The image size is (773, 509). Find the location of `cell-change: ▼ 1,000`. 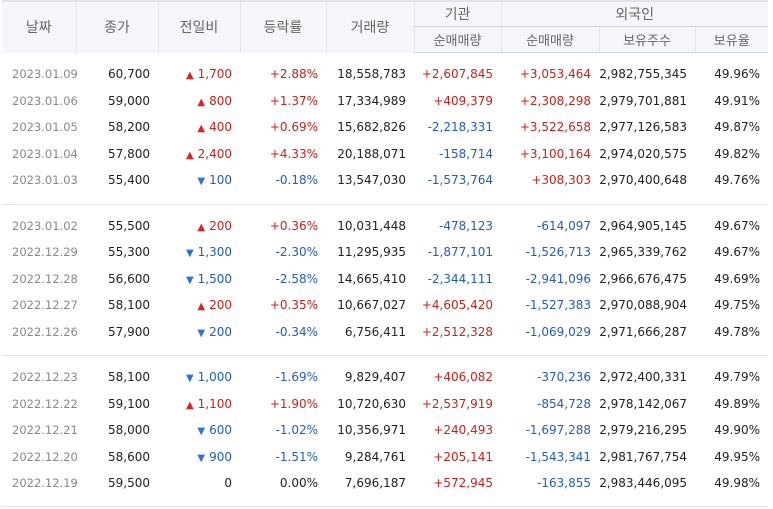

cell-change: ▼ 1,000 is located at coordinates (199, 377).